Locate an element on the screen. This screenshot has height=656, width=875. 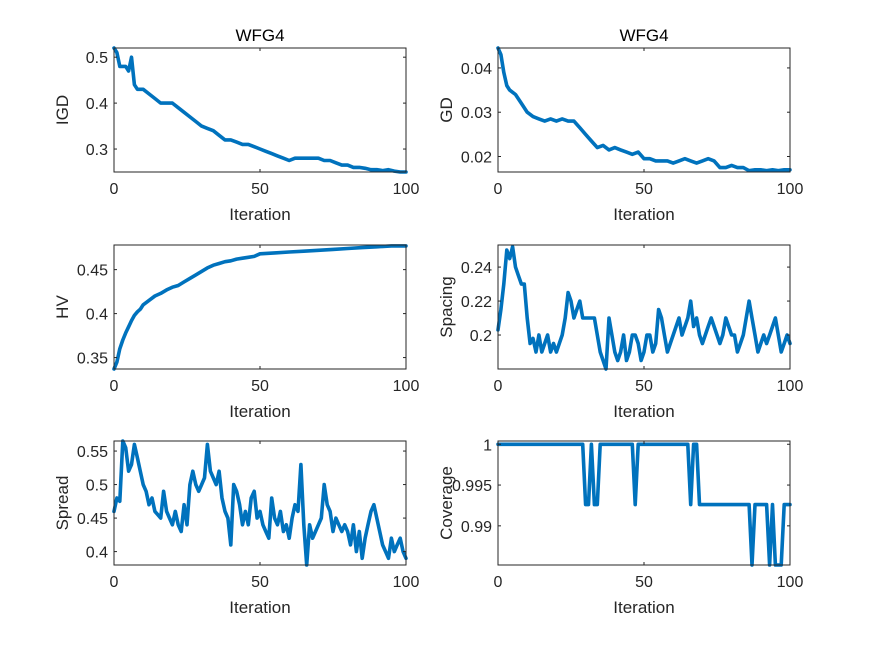
chart-panel-3: 0 50 100 0.35 0.4 0.45 Iteration HV is located at coordinates (236, 332).